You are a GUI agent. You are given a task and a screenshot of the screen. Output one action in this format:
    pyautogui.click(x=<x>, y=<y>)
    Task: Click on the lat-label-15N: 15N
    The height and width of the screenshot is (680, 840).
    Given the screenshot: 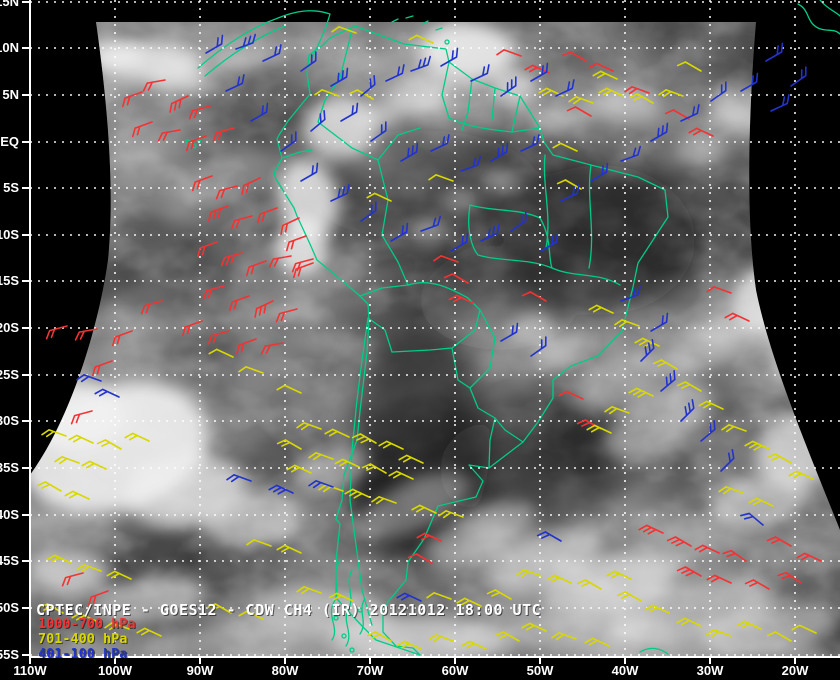 What is the action you would take?
    pyautogui.click(x=9, y=4)
    